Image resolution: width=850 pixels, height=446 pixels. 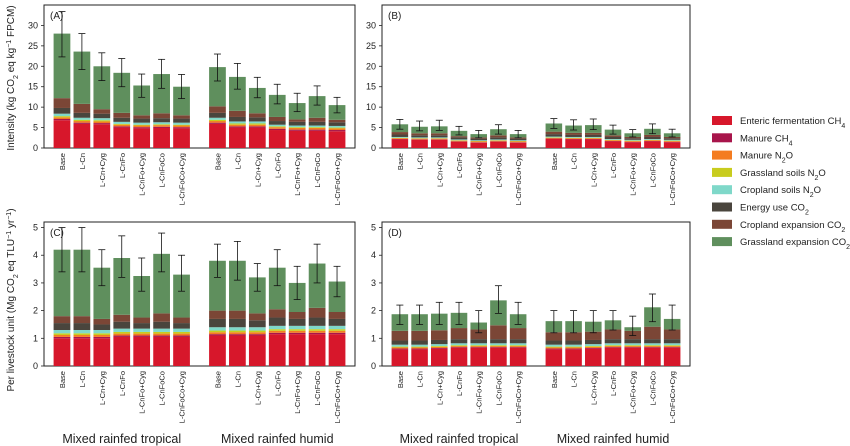 What do you see at coordinates (373, 283) in the screenshot?
I see `y-tick-label: 3` at bounding box center [373, 283].